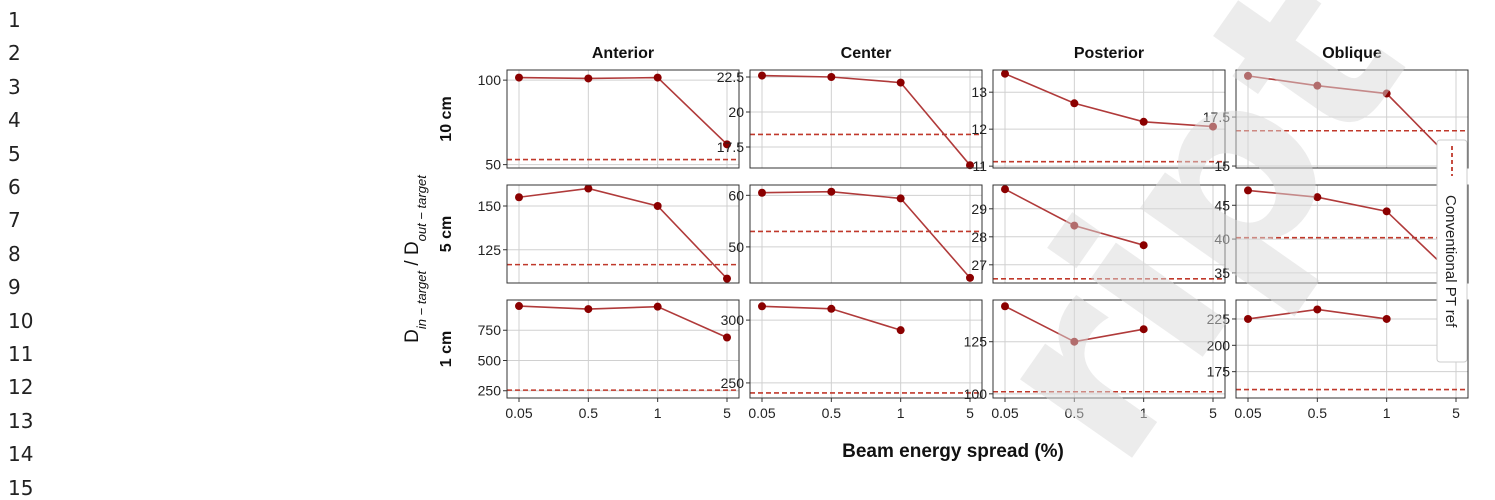 This screenshot has height=500, width=1495. What do you see at coordinates (609, 121) in the screenshot?
I see `panel: 50 100` at bounding box center [609, 121].